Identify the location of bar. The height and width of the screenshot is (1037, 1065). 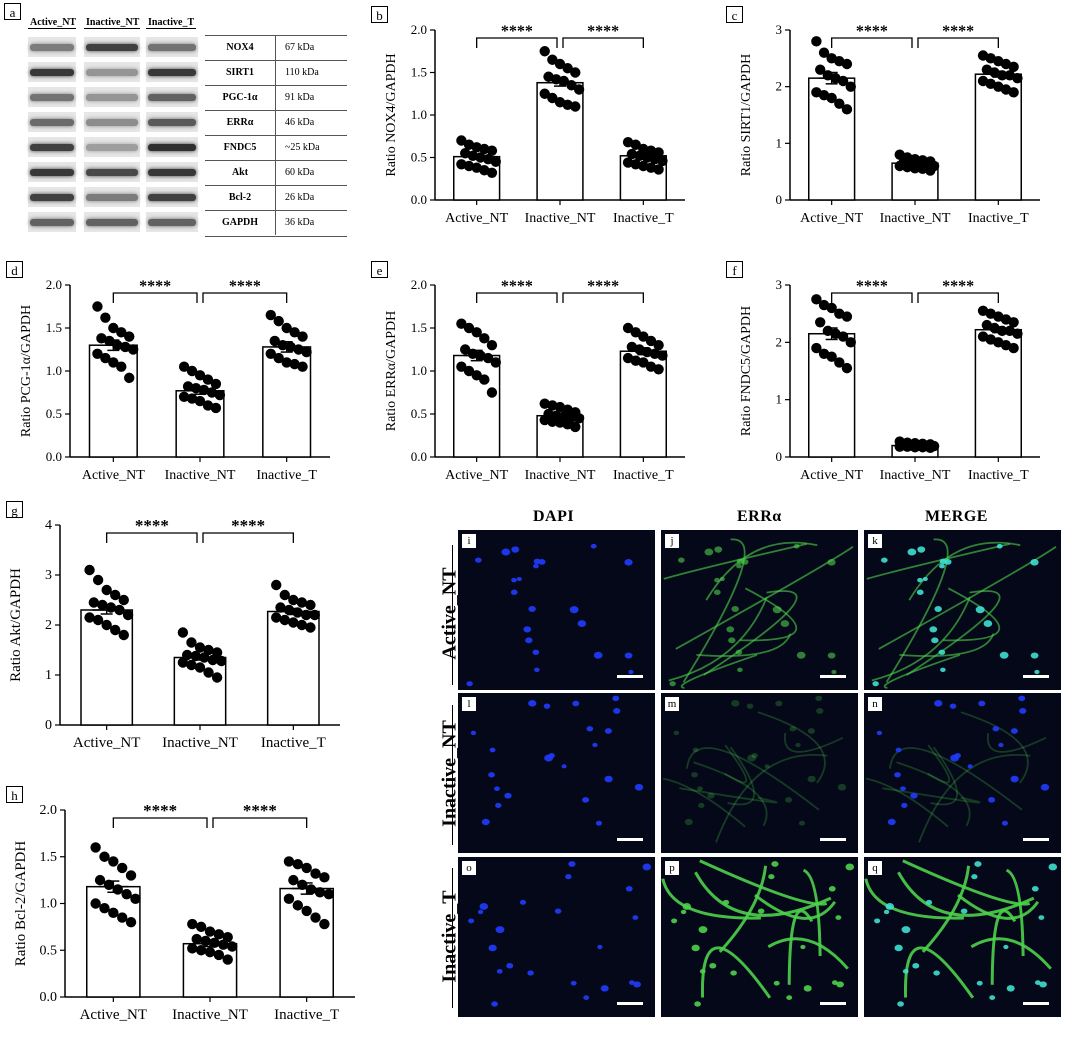
(477, 406).